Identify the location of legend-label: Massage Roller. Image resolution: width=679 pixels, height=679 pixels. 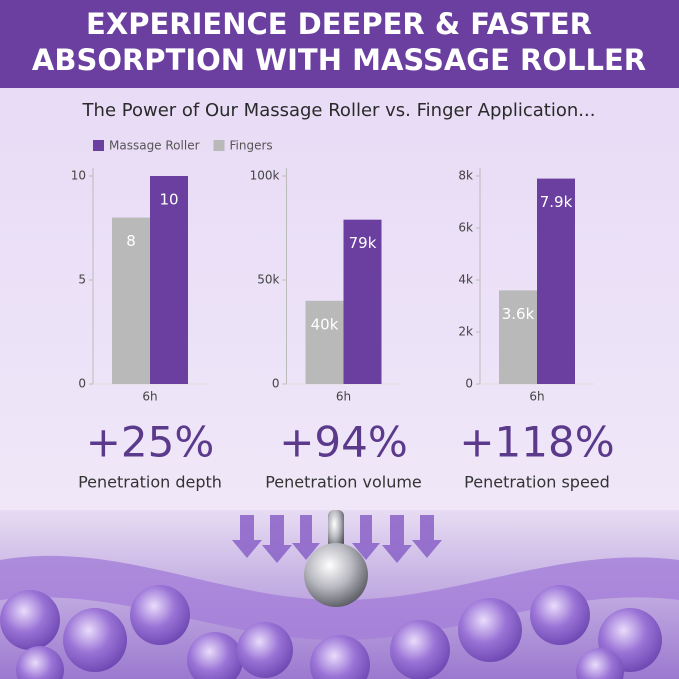
(154, 146).